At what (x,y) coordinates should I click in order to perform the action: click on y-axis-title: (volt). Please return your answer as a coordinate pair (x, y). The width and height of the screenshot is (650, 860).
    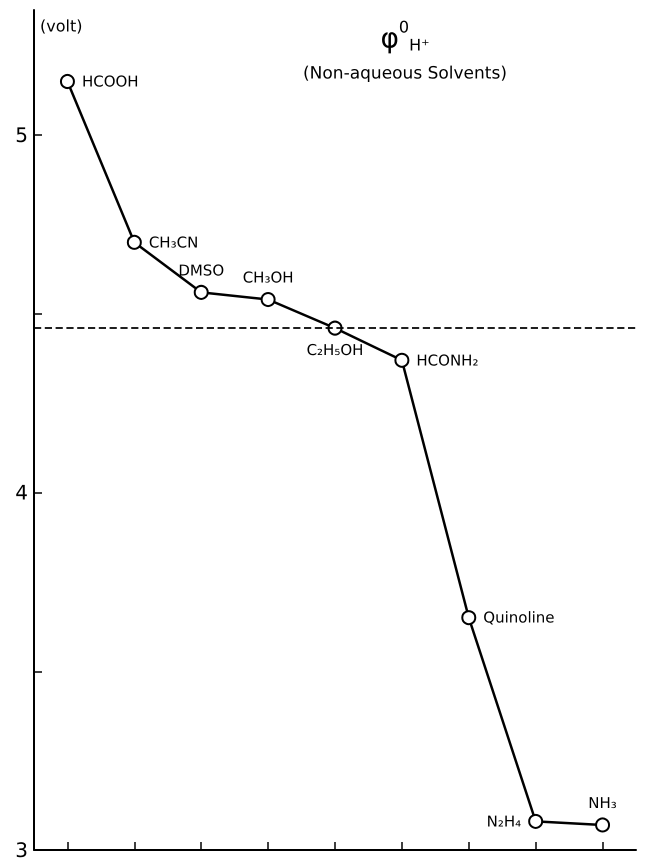
    Looking at the image, I should click on (61, 26).